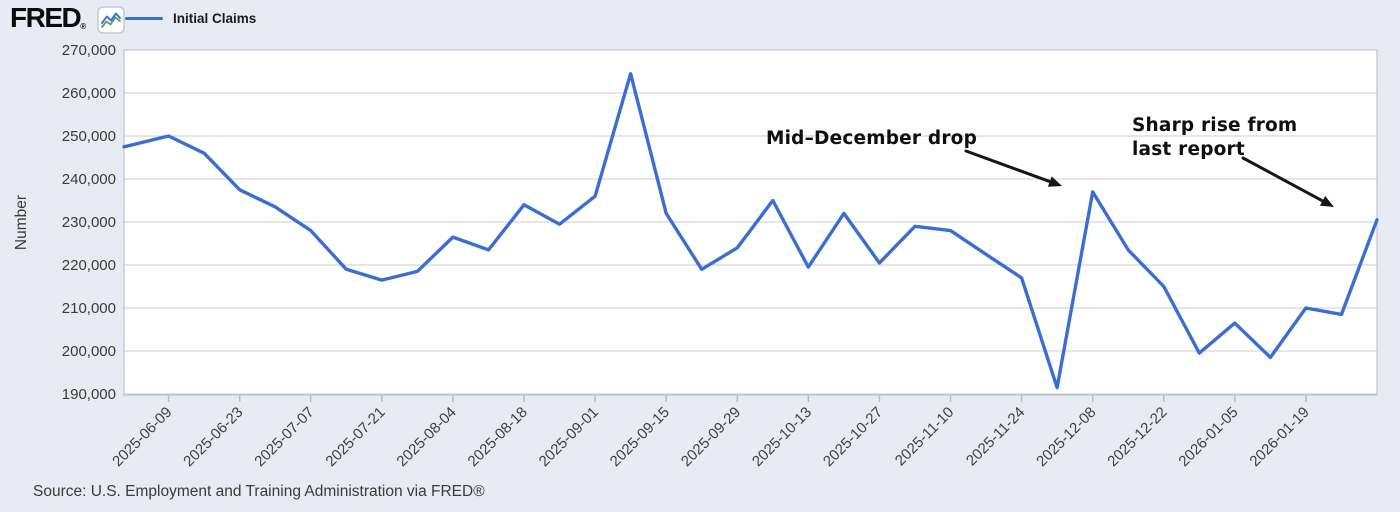  Describe the element at coordinates (1137, 437) in the screenshot. I see `svg-text: 2025-12-22` at that location.